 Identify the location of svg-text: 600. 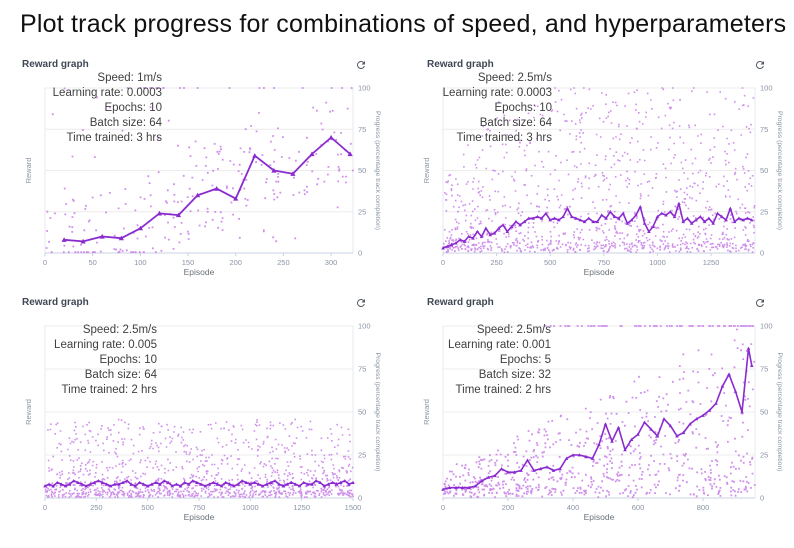
(638, 507).